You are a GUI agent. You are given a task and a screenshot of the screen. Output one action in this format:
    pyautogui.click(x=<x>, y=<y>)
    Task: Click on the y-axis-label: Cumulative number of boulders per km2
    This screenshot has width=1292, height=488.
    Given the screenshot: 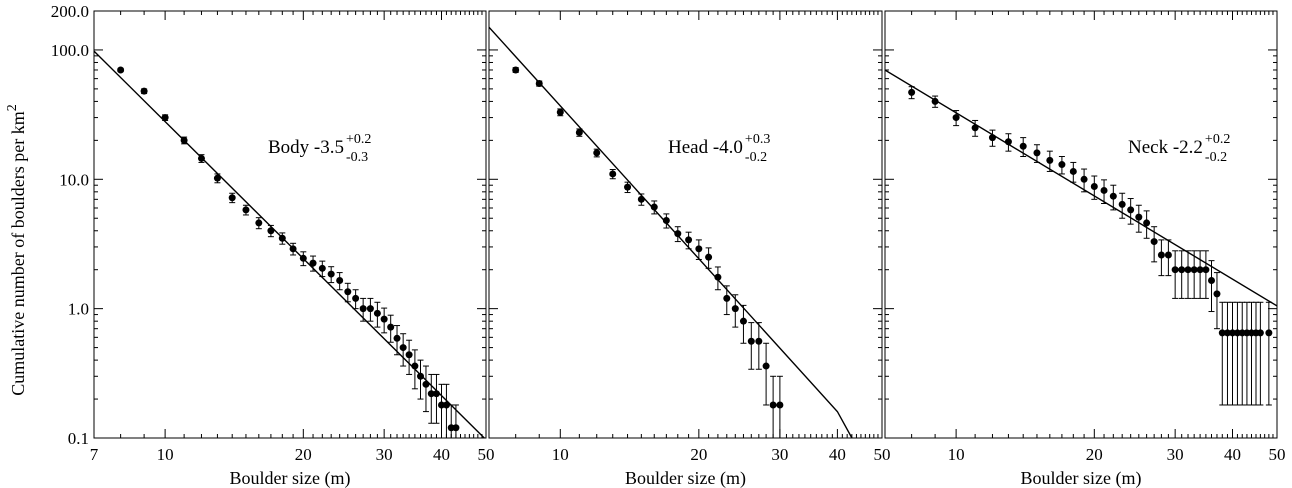 What is the action you would take?
    pyautogui.click(x=16, y=249)
    